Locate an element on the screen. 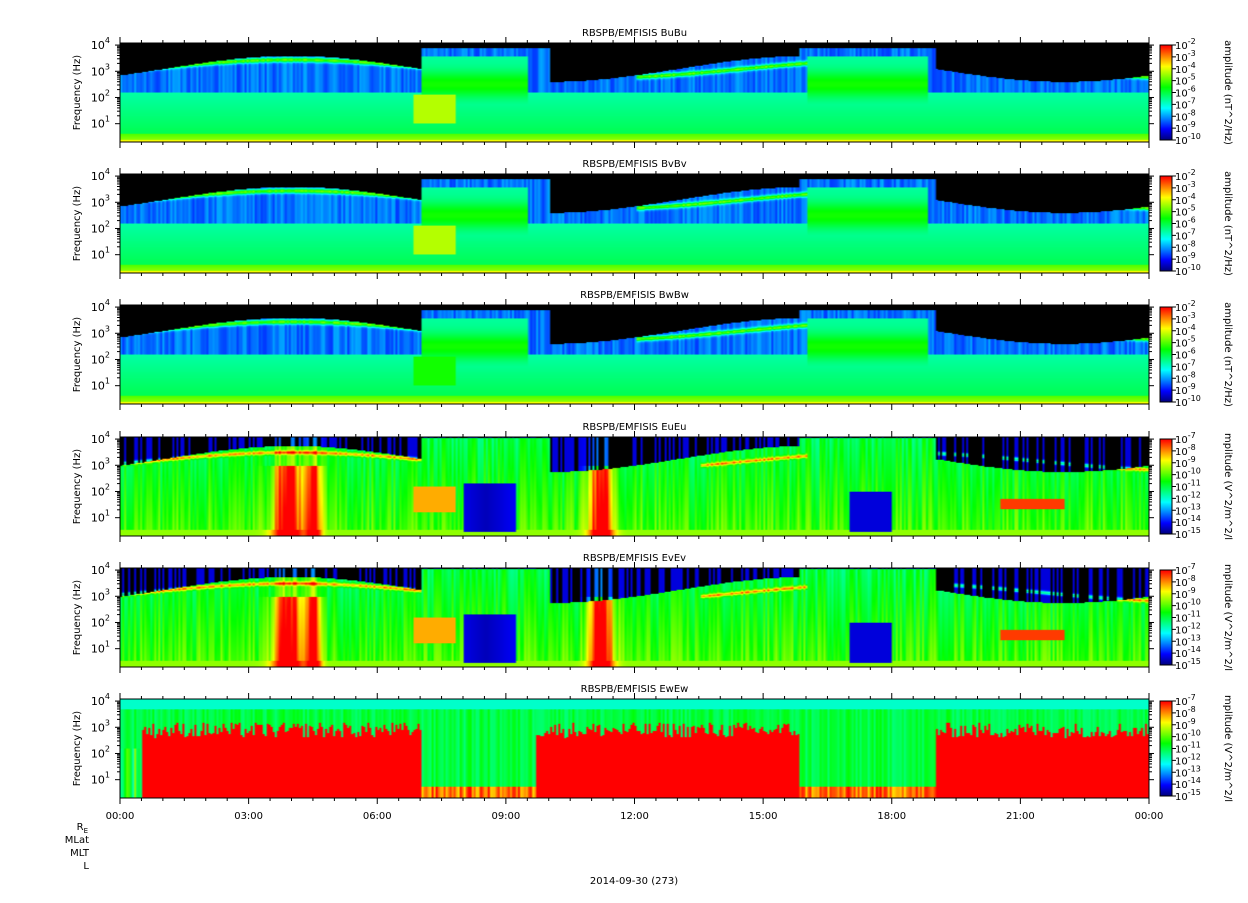 The height and width of the screenshot is (903, 1248). colorbar-tick-exponent: -14 is located at coordinates (1194, 649).